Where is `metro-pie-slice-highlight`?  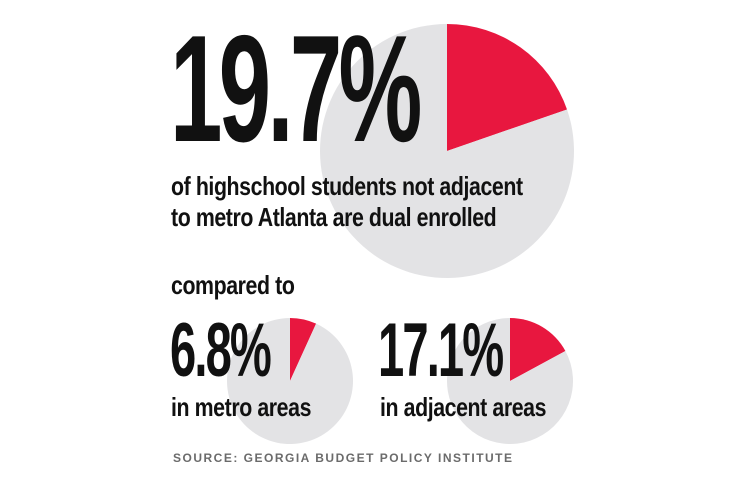
metro-pie-slice-highlight is located at coordinates (303, 349).